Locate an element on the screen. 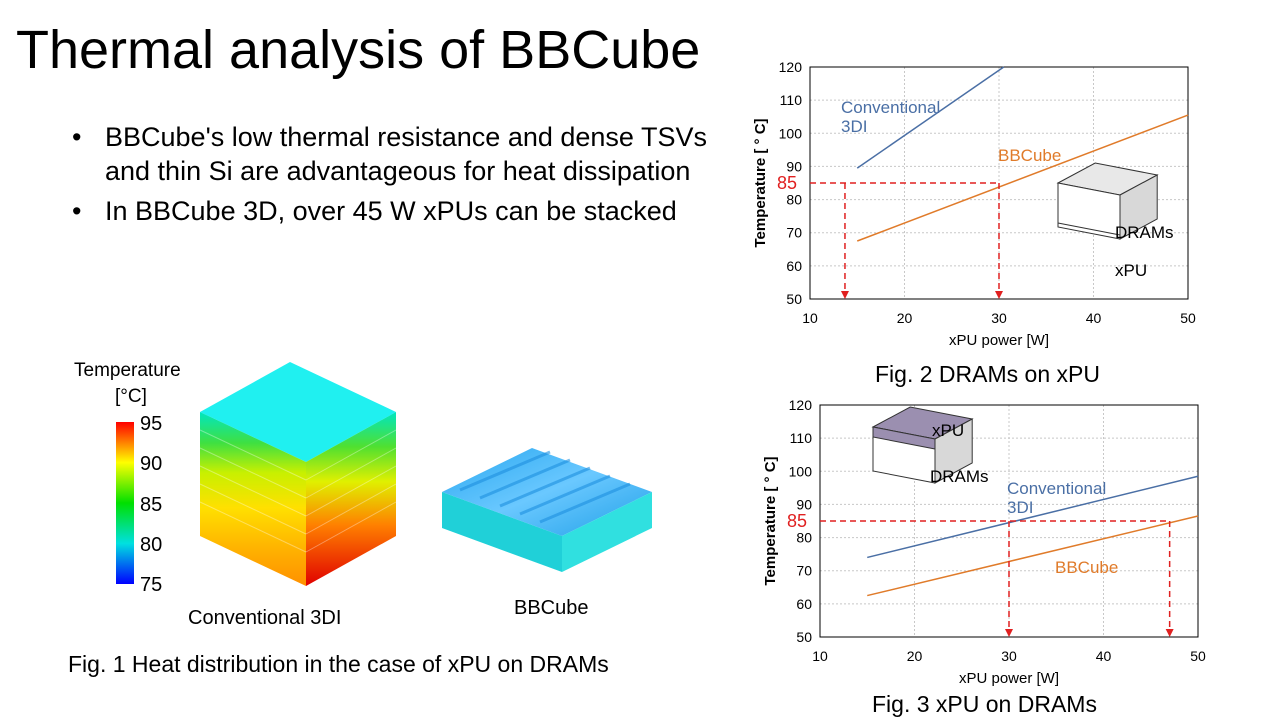  conventional-3di-label: Conventional 3DI is located at coordinates (265, 618).